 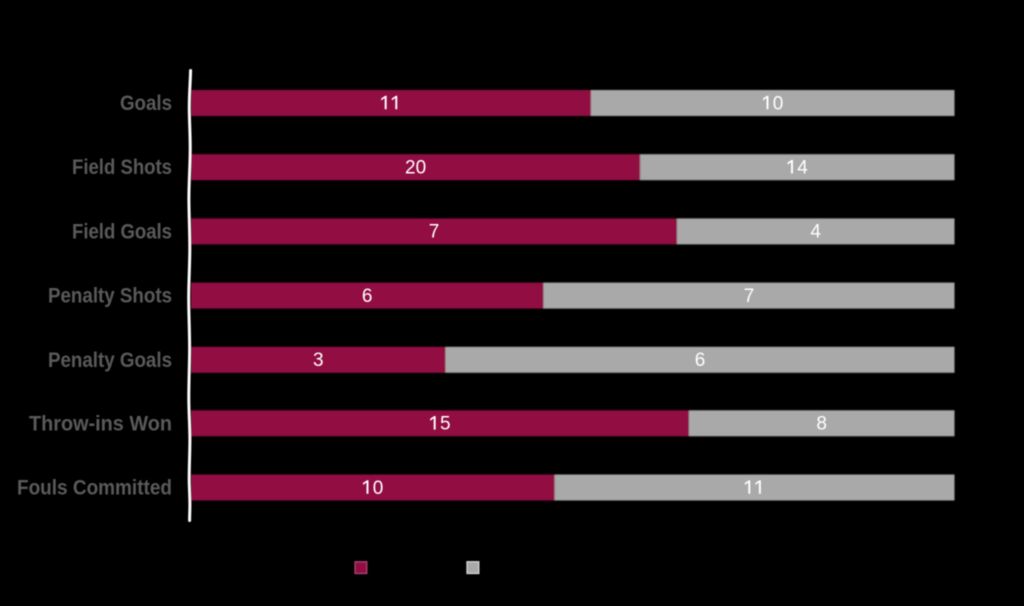 What do you see at coordinates (110, 296) in the screenshot?
I see `svg-text: Penalty Shots` at bounding box center [110, 296].